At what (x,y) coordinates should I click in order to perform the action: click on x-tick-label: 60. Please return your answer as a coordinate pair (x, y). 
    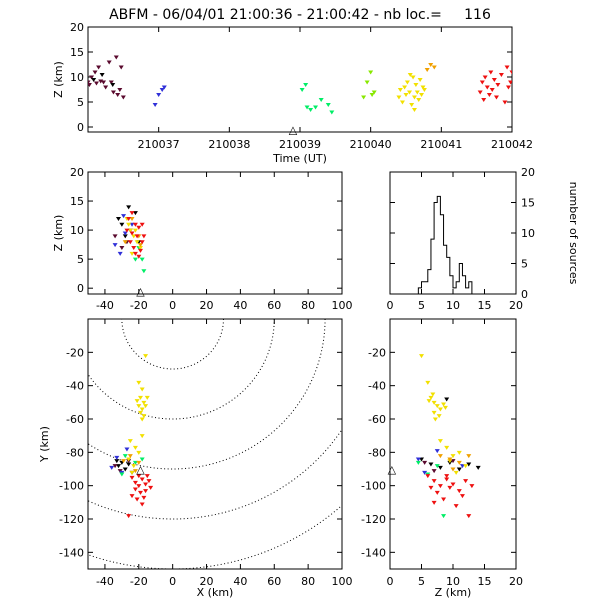
    Looking at the image, I should click on (274, 305).